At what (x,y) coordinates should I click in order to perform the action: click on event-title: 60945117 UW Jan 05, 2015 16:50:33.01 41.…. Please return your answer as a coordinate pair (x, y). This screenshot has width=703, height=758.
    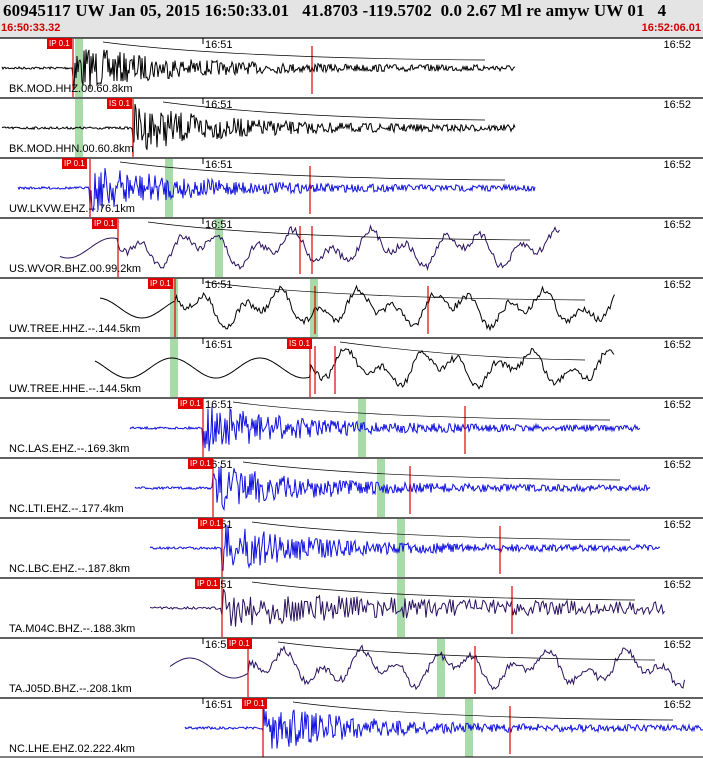
    Looking at the image, I should click on (335, 10).